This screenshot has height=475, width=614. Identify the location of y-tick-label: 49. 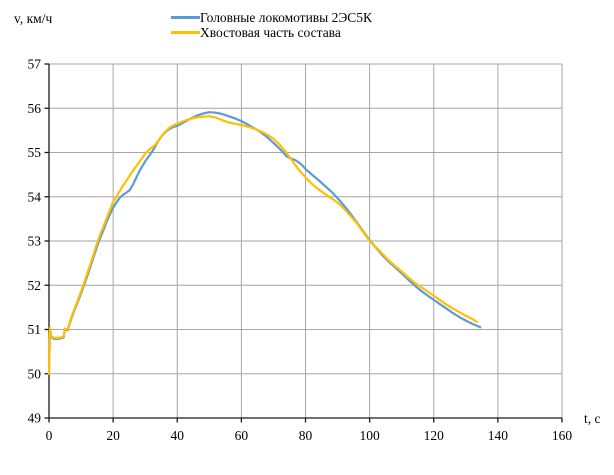
(35, 418).